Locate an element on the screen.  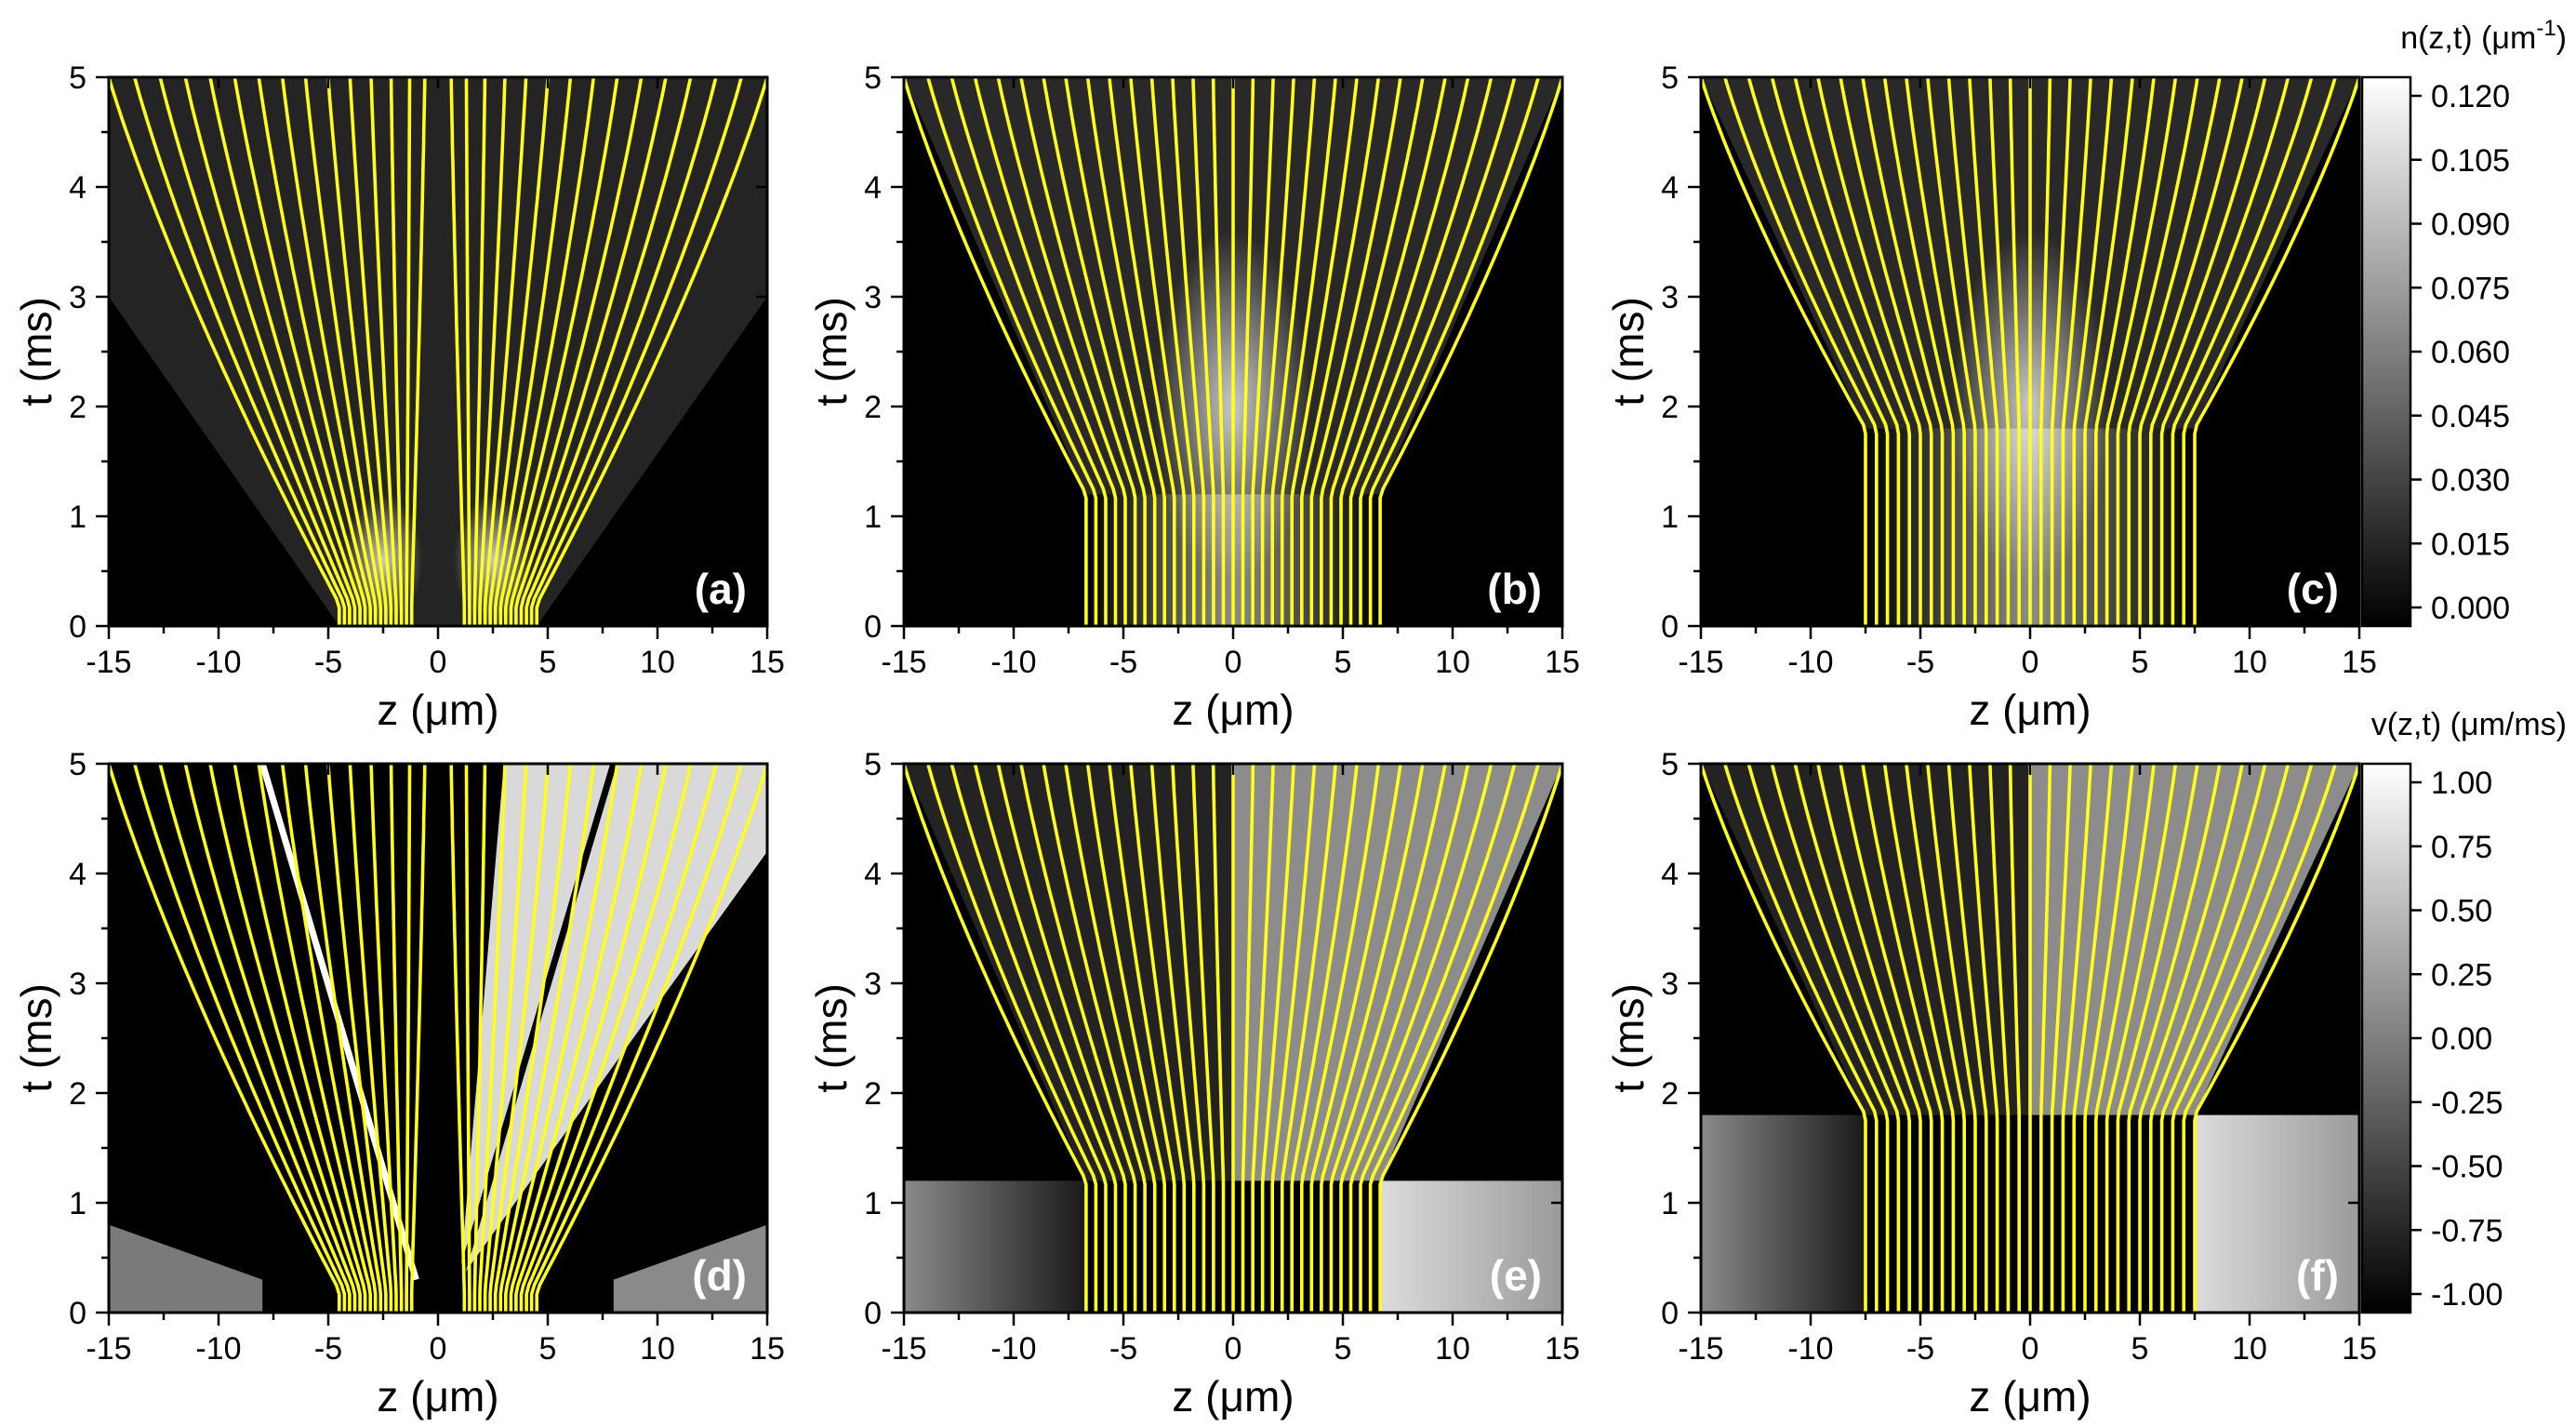
colorbar-title: n(z,t) (μm-1) is located at coordinates (2483, 36).